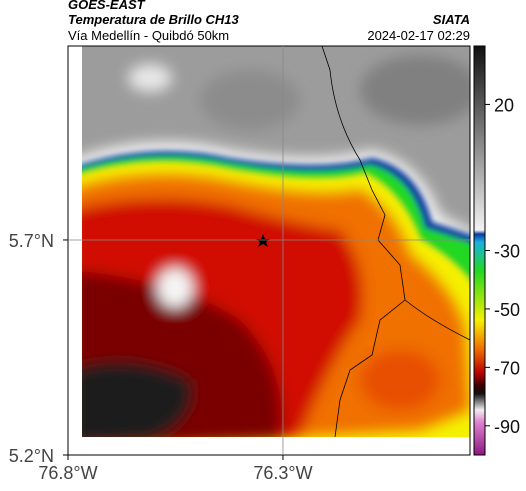 Image resolution: width=526 pixels, height=491 pixels. What do you see at coordinates (154, 19) in the screenshot?
I see `title: Temperatura de Brillo CH13` at bounding box center [154, 19].